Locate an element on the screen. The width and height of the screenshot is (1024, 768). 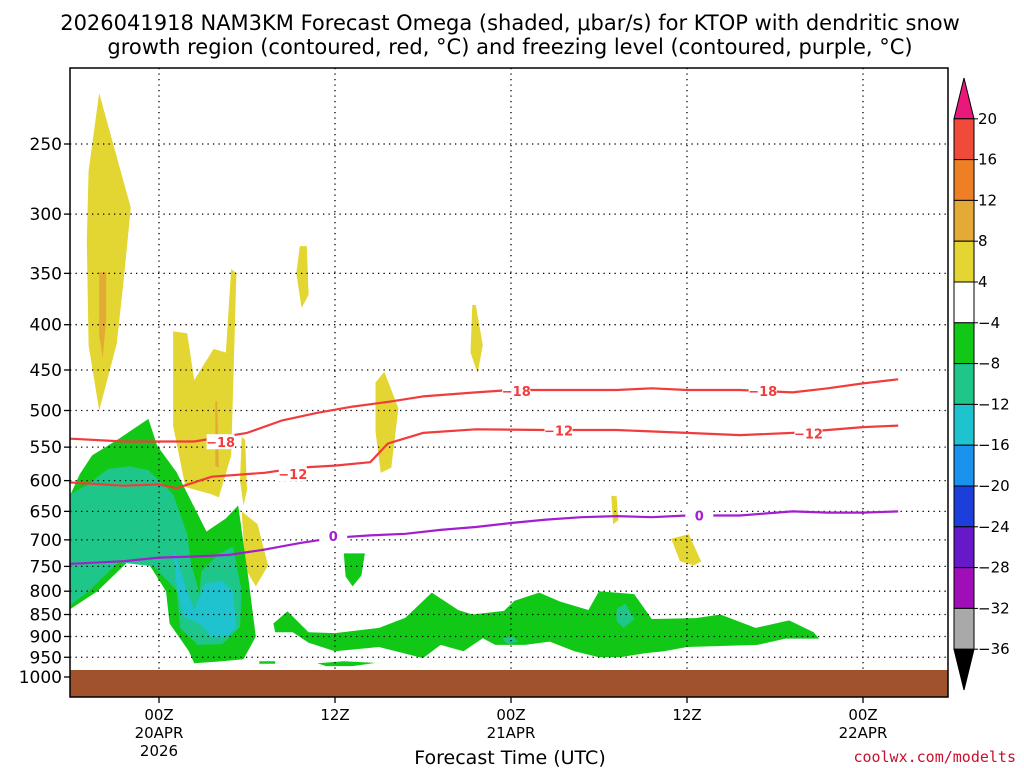
upward-motion-4-8-a is located at coordinates (108, 252).